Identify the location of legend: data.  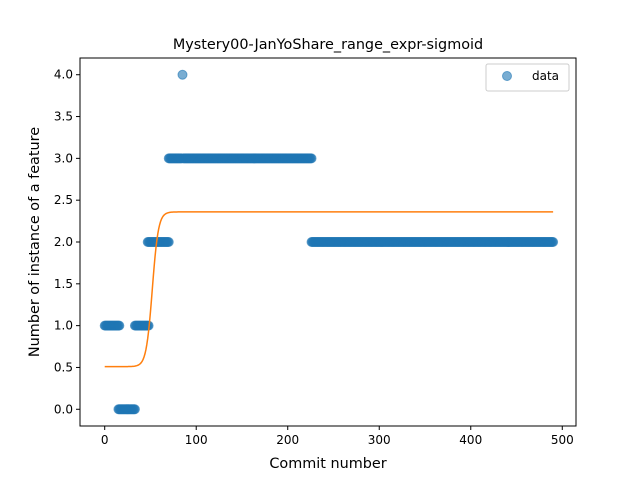
(527, 77).